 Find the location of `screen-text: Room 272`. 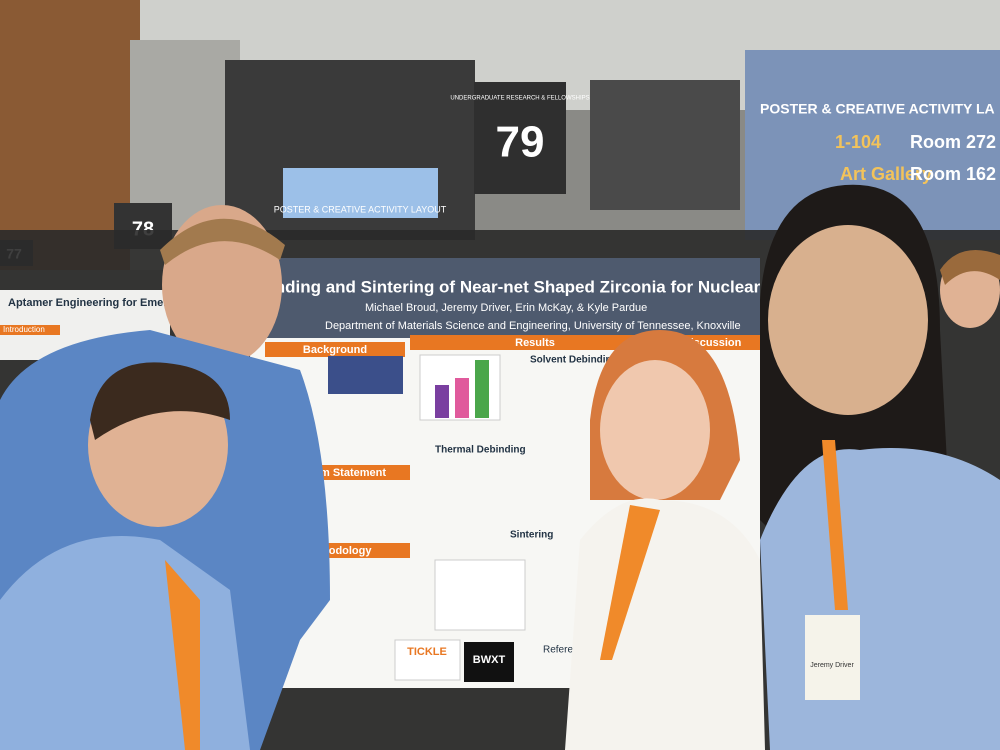

screen-text: Room 272 is located at coordinates (953, 142).